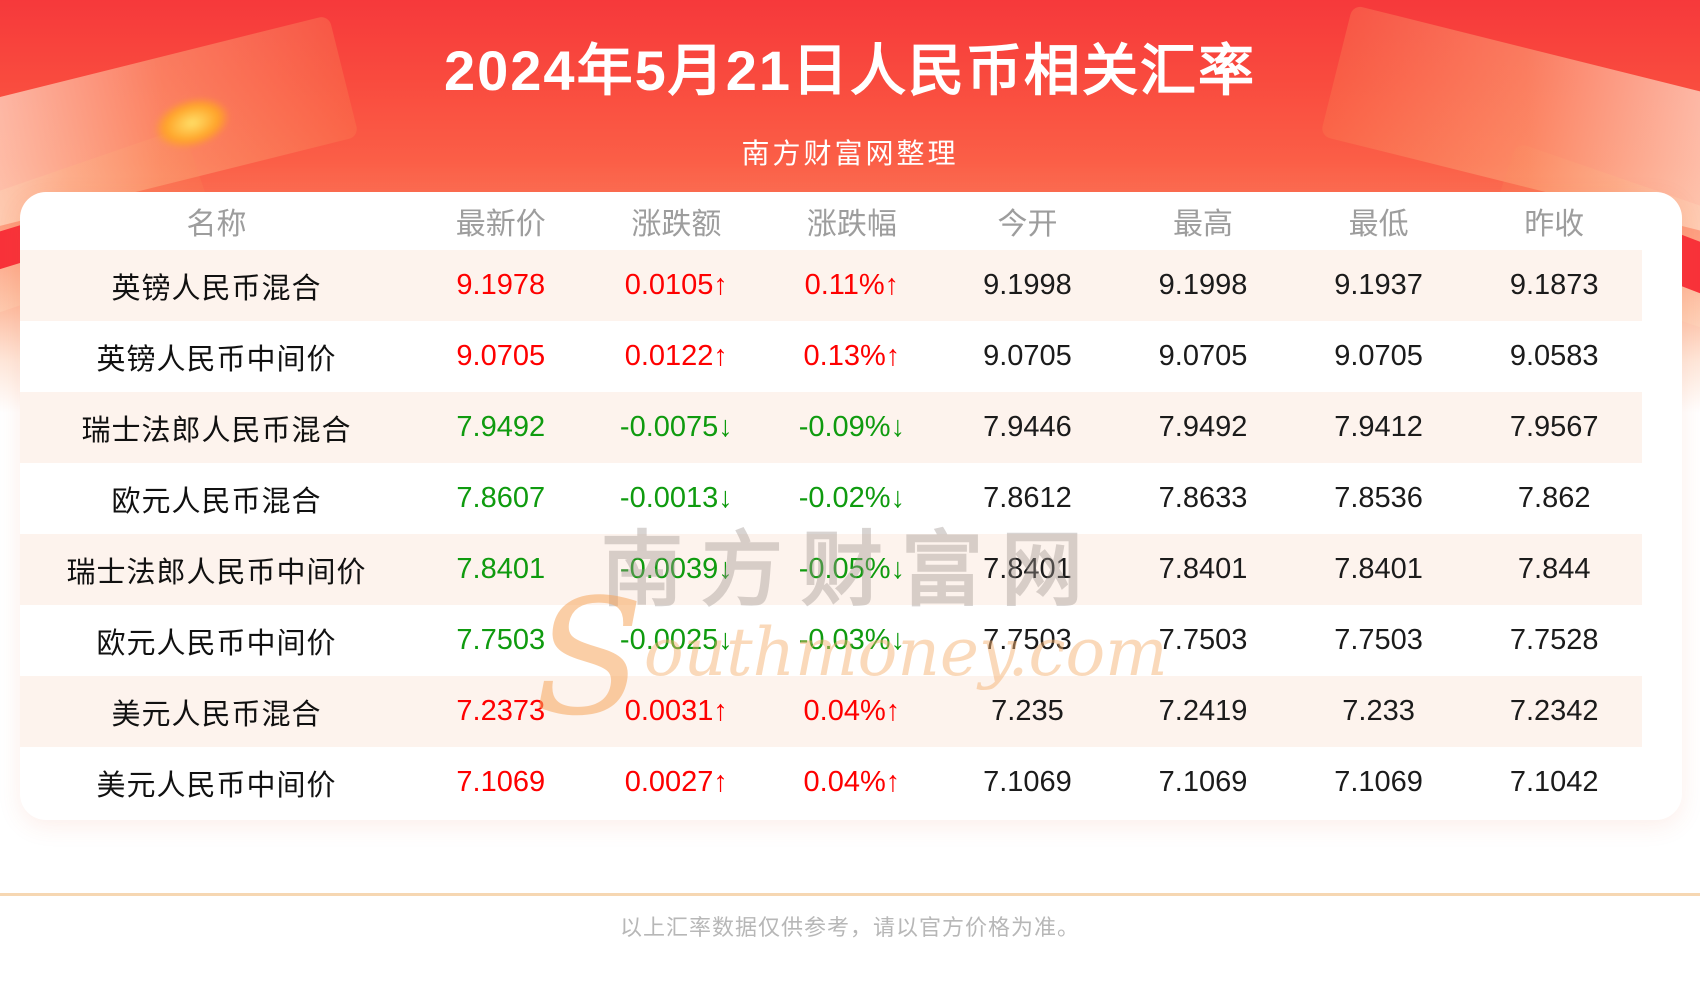  I want to click on cell-name: 美元人民币中间价, so click(216, 785).